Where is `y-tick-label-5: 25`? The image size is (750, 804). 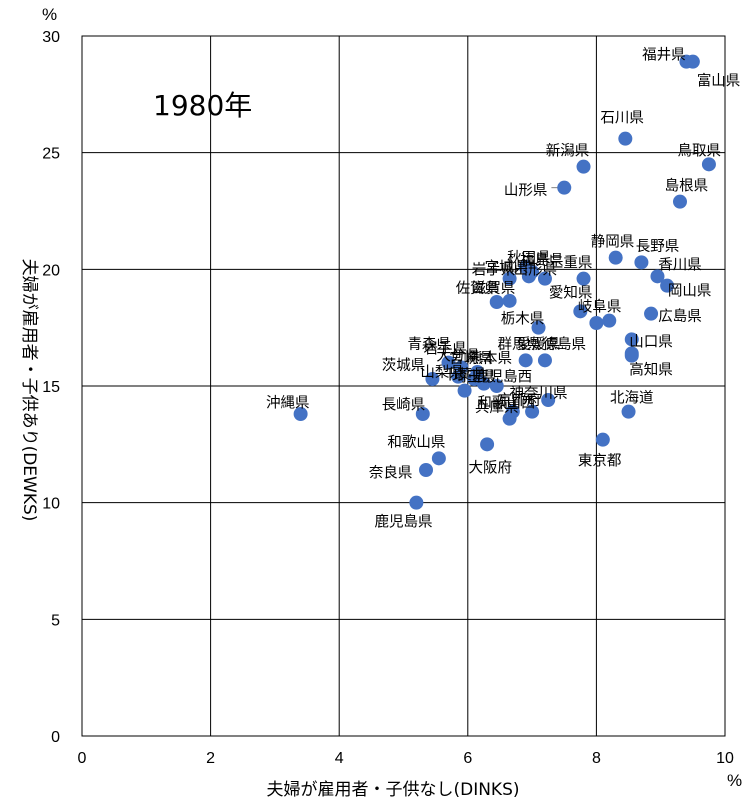
y-tick-label-5: 25 is located at coordinates (51, 154).